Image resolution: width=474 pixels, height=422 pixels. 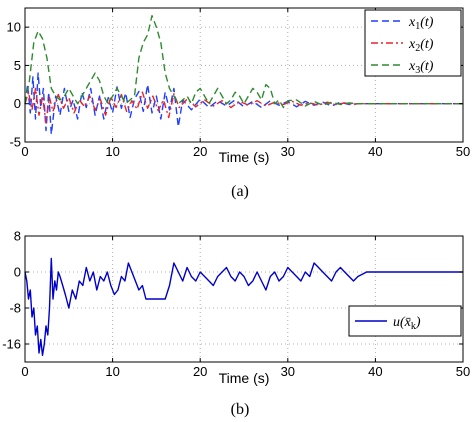 I want to click on y-tick-label: -16, so click(x=11, y=344).